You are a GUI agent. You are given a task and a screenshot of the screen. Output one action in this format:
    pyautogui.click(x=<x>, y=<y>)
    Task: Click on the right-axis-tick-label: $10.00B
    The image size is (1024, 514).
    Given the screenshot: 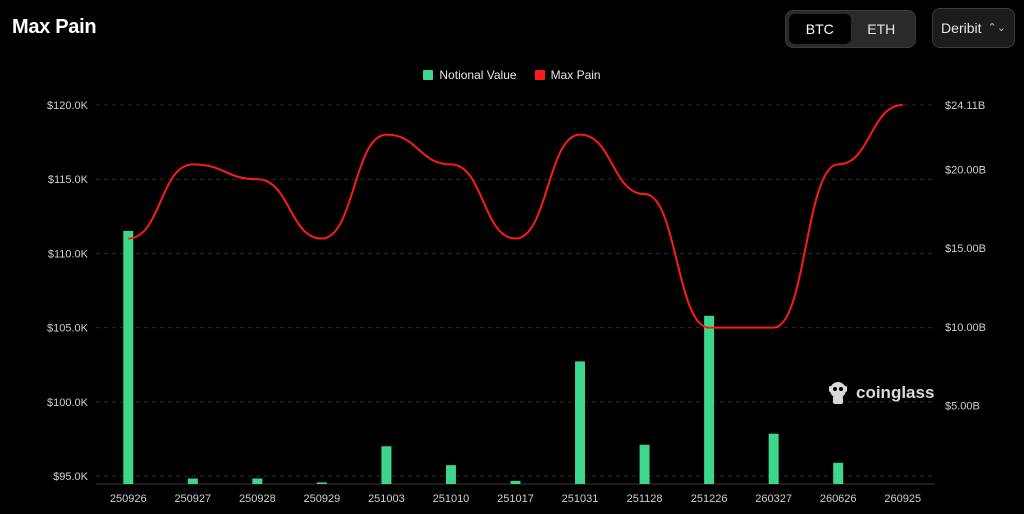 What is the action you would take?
    pyautogui.click(x=965, y=328)
    